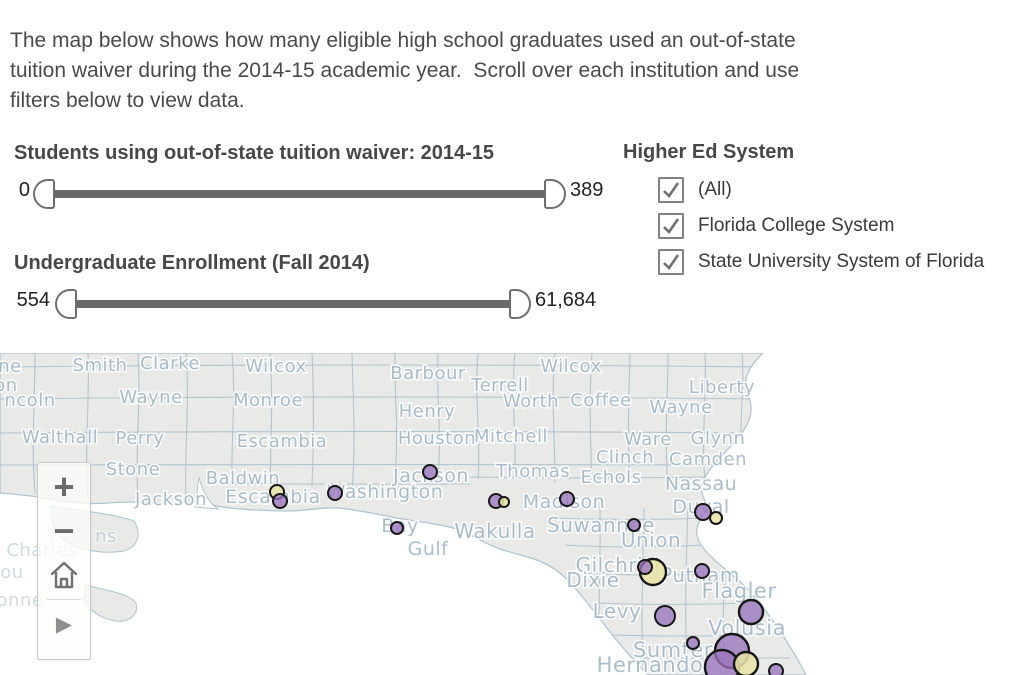 Image resolution: width=1024 pixels, height=675 pixels. Describe the element at coordinates (709, 152) in the screenshot. I see `higher-ed-system-title: Higher Ed System` at that location.